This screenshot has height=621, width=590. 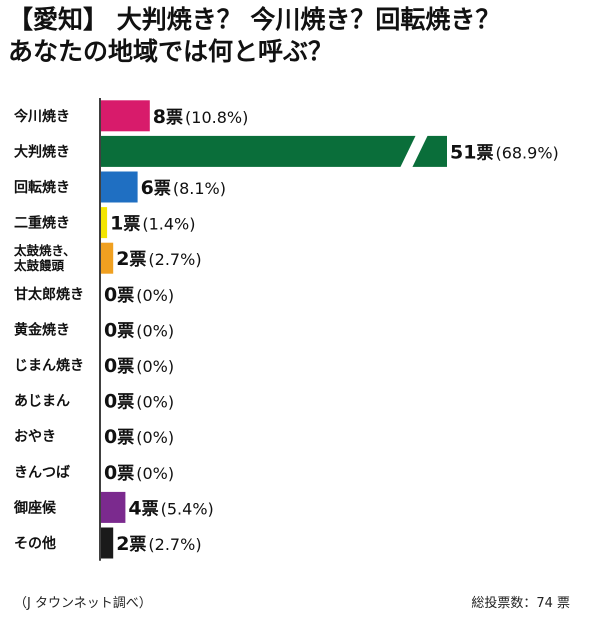 What do you see at coordinates (42, 329) in the screenshot?
I see `category-label: 黄金焼き` at bounding box center [42, 329].